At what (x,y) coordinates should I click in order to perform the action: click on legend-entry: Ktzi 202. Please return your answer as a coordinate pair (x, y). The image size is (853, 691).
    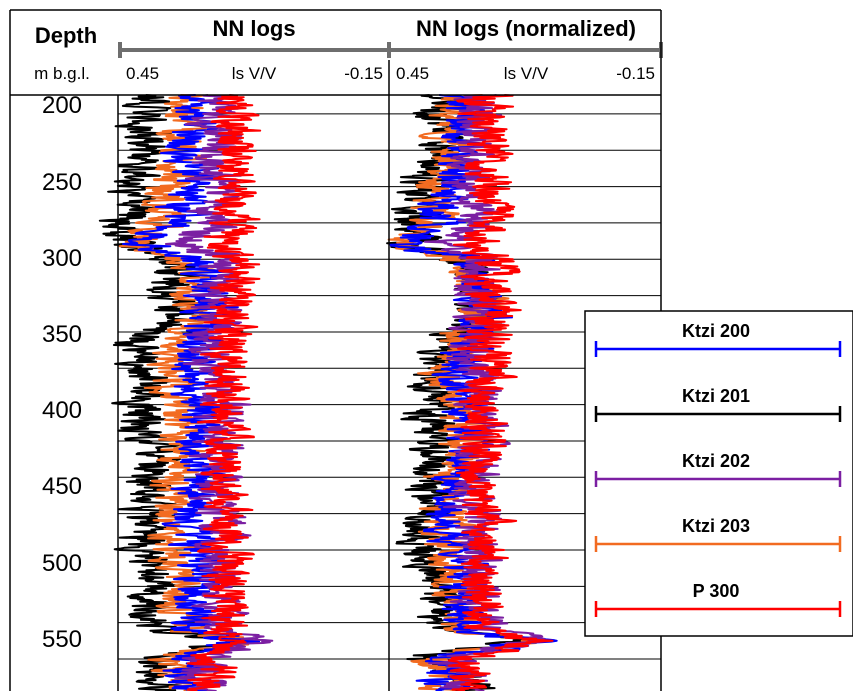
    Looking at the image, I should click on (718, 469).